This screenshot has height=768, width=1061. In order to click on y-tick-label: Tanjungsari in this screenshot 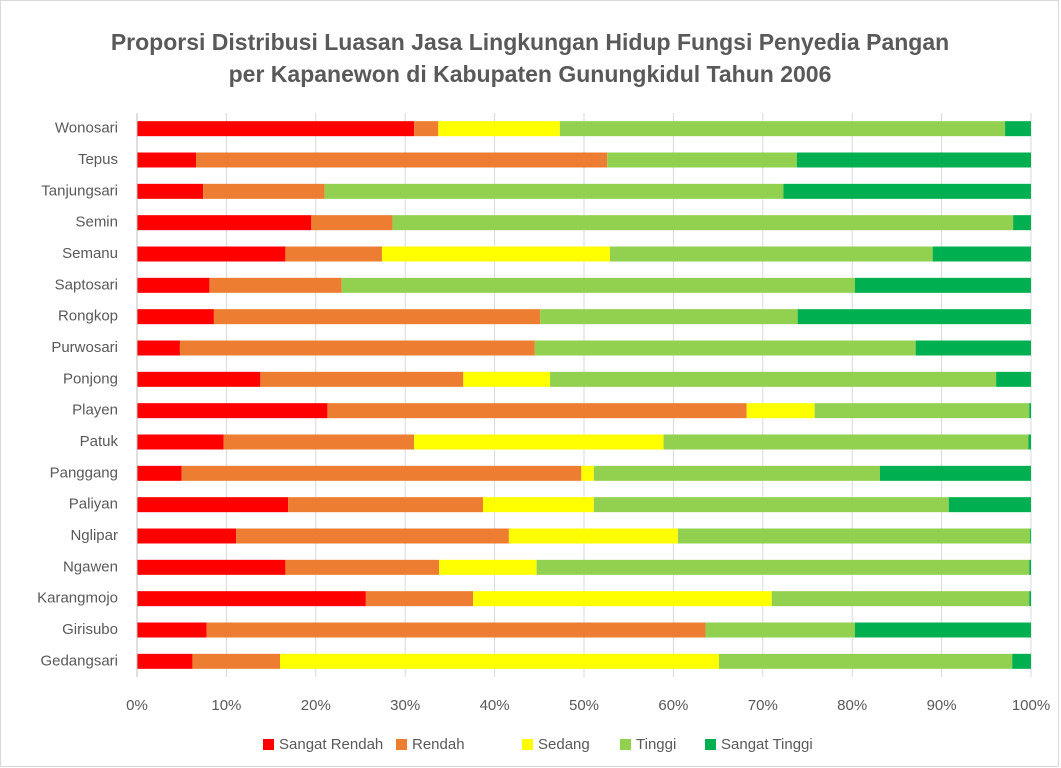, I will do `click(79, 190)`.